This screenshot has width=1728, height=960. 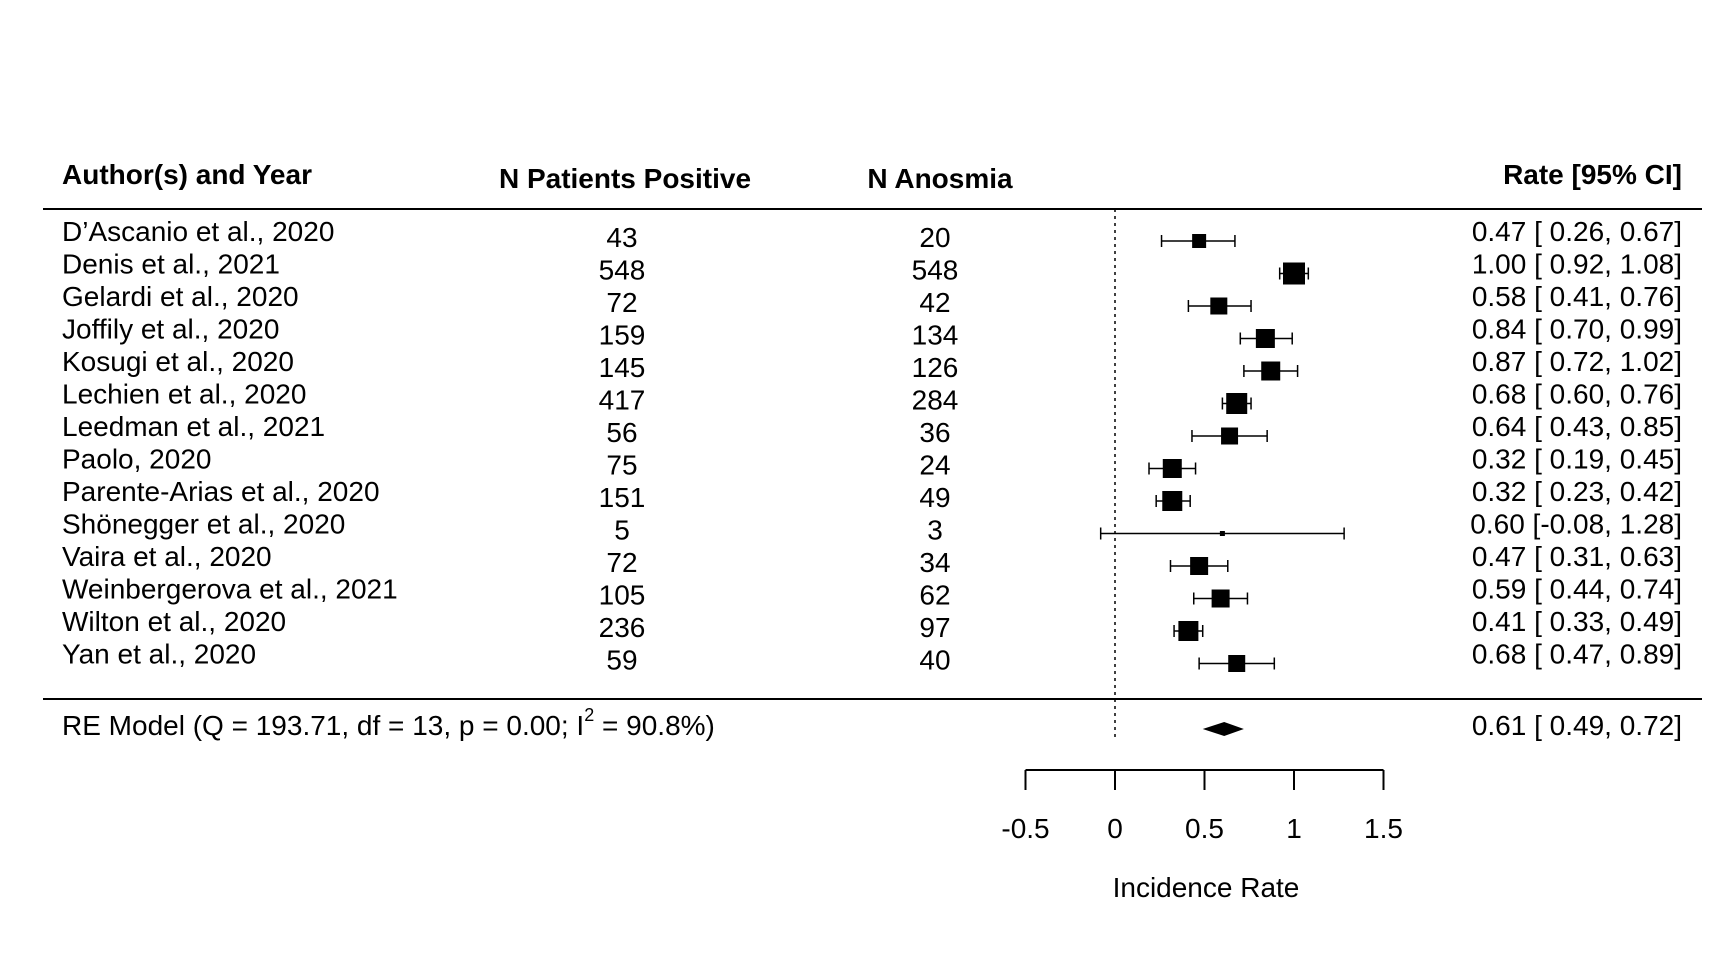 What do you see at coordinates (1383, 828) in the screenshot?
I see `x-tick-label: 1.5` at bounding box center [1383, 828].